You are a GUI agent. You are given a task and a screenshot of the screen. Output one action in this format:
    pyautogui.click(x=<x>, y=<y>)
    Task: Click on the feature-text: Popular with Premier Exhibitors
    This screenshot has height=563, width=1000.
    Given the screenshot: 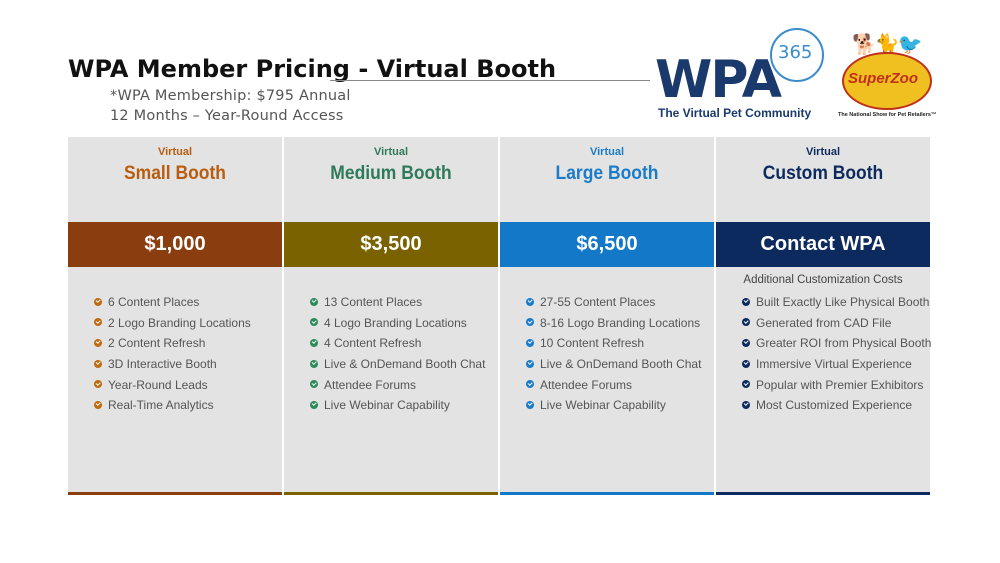 What is the action you would take?
    pyautogui.click(x=840, y=384)
    